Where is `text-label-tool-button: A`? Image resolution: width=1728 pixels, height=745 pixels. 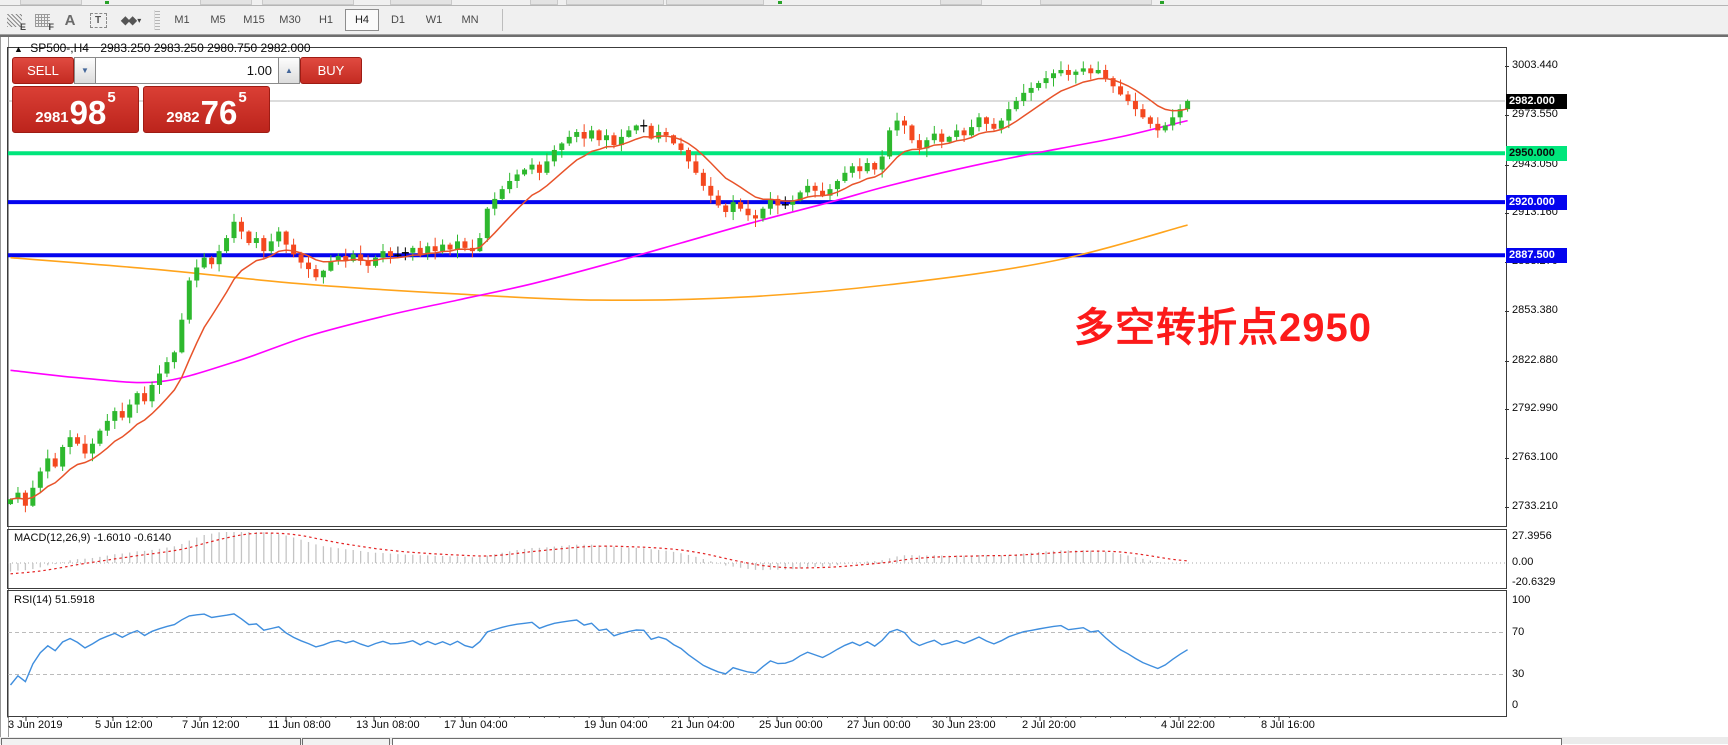
text-label-tool-button: A is located at coordinates (70, 20).